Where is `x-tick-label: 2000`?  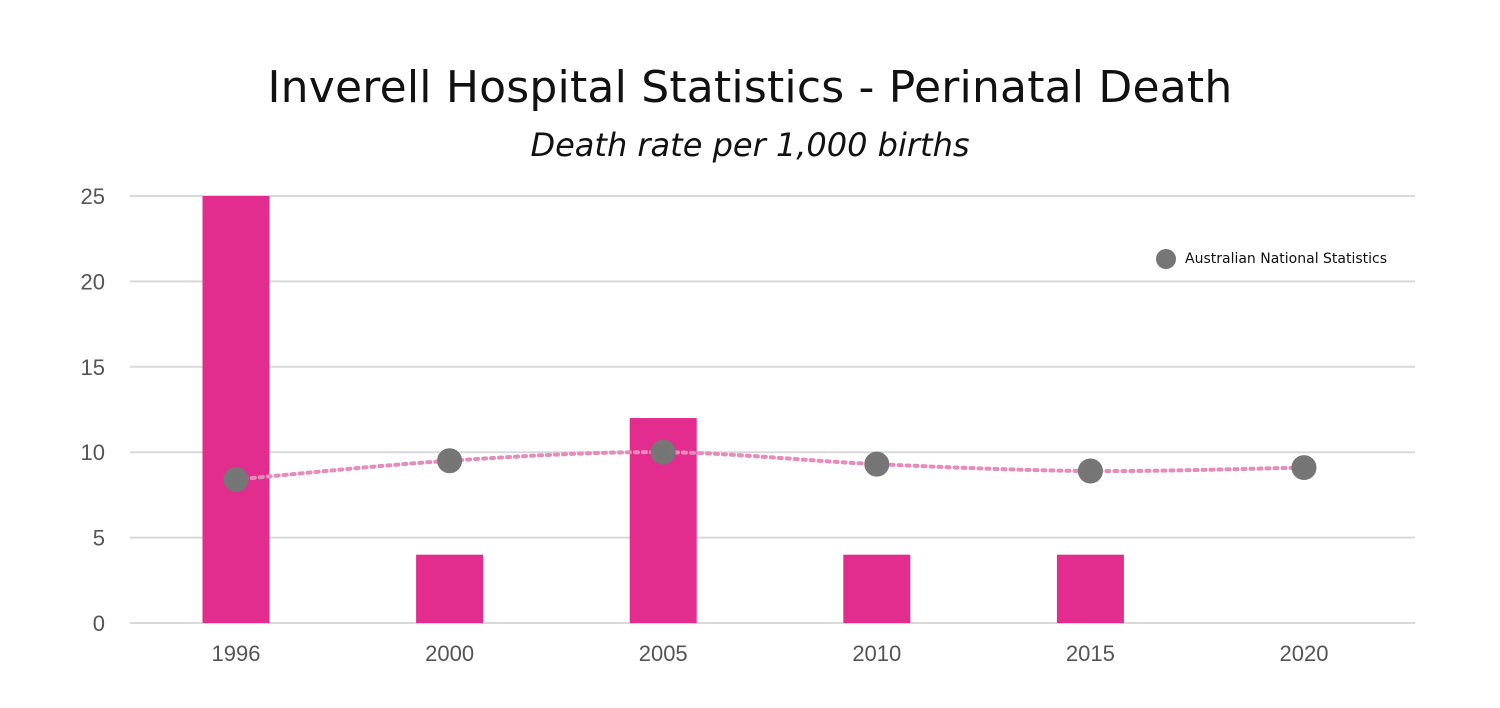
x-tick-label: 2000 is located at coordinates (449, 653).